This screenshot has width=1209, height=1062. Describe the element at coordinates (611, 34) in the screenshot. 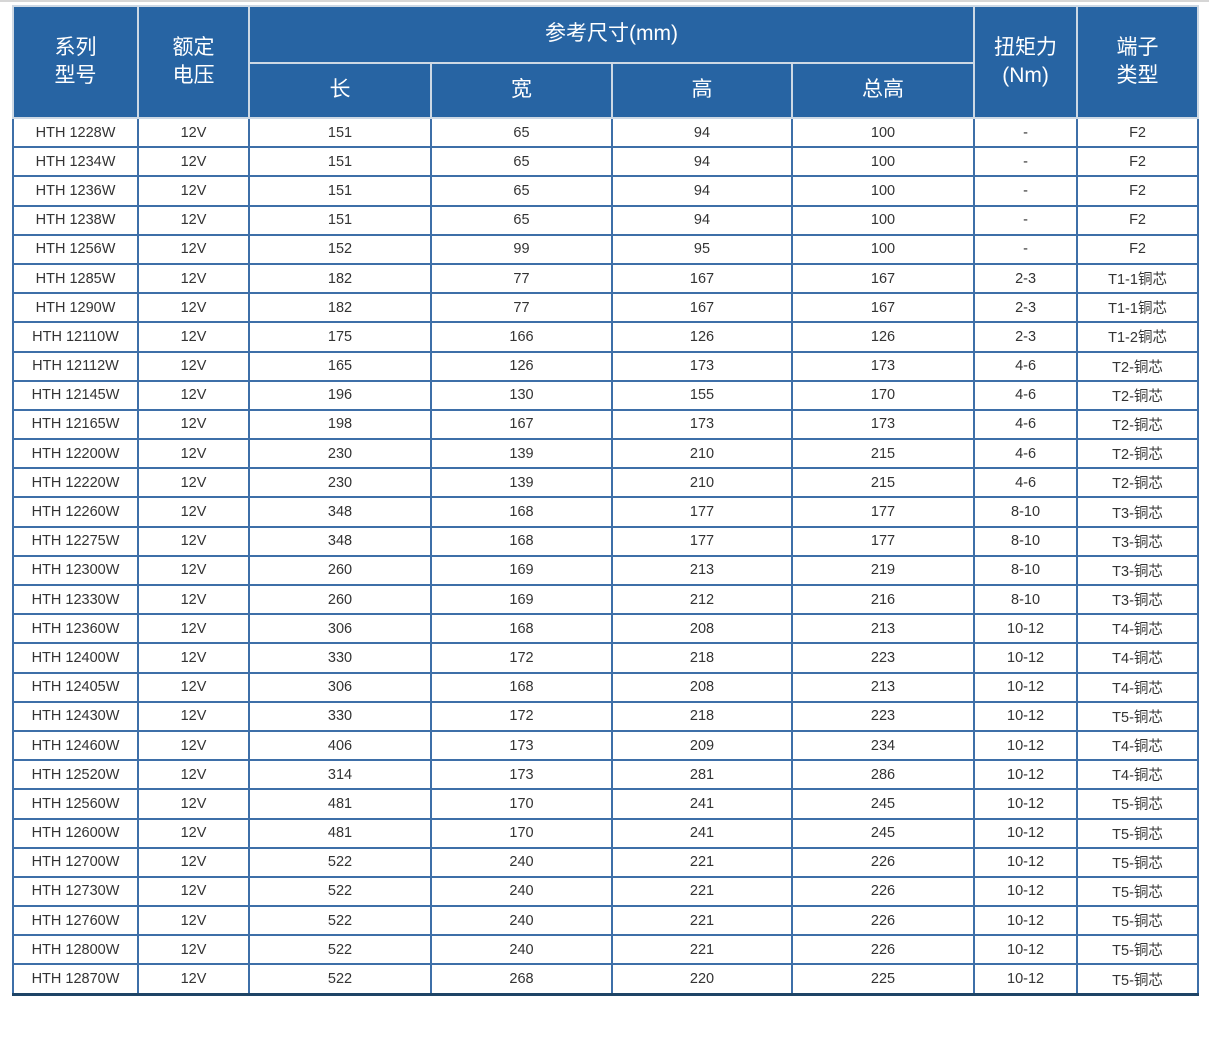

I see `header-reference-dimensions: 参考尺寸(mm)` at that location.